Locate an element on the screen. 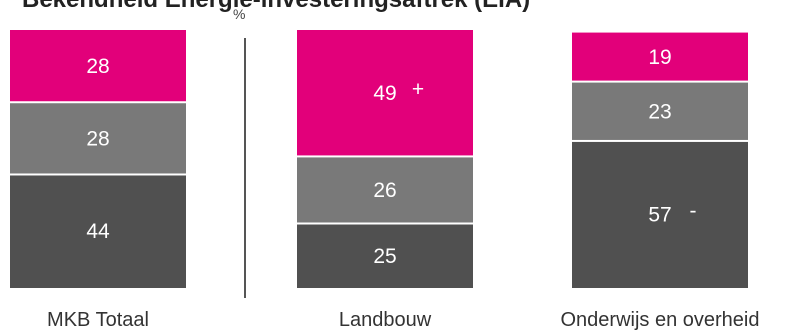 The height and width of the screenshot is (334, 791). data-label: 19 is located at coordinates (659, 57).